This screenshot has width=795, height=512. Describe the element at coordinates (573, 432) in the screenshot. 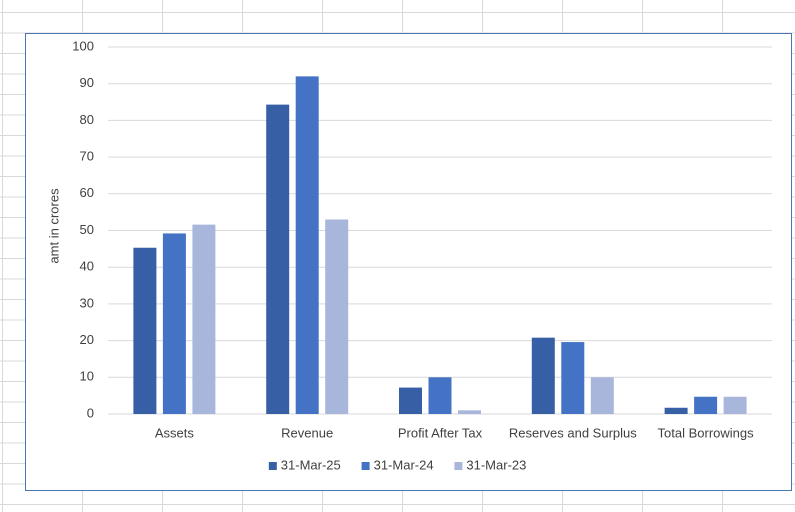

I see `x-tick-label: Reserves and Surplus` at that location.